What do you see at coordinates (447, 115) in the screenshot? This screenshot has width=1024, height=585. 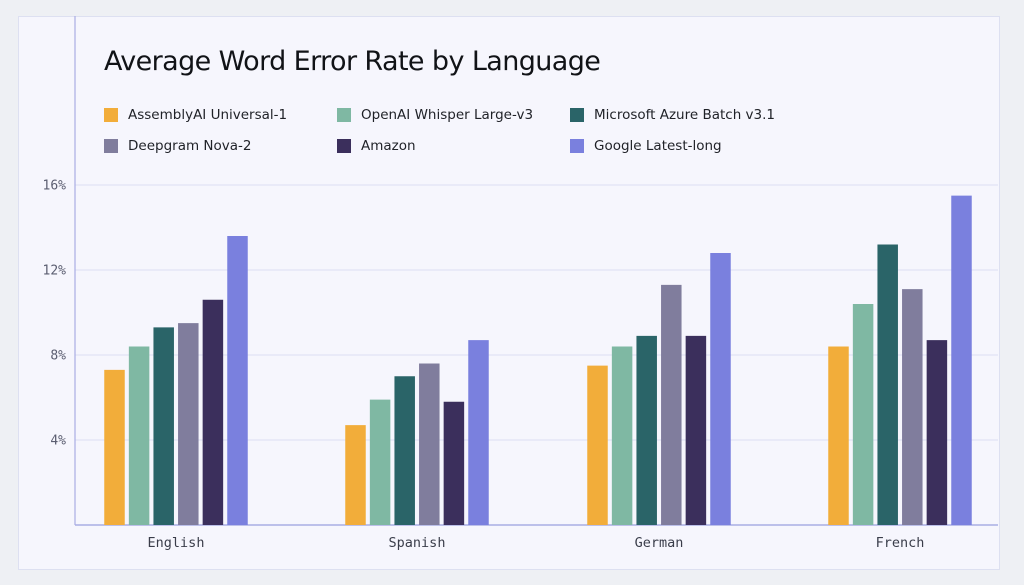 I see `legend-label: OpenAI Whisper Large-v3` at bounding box center [447, 115].